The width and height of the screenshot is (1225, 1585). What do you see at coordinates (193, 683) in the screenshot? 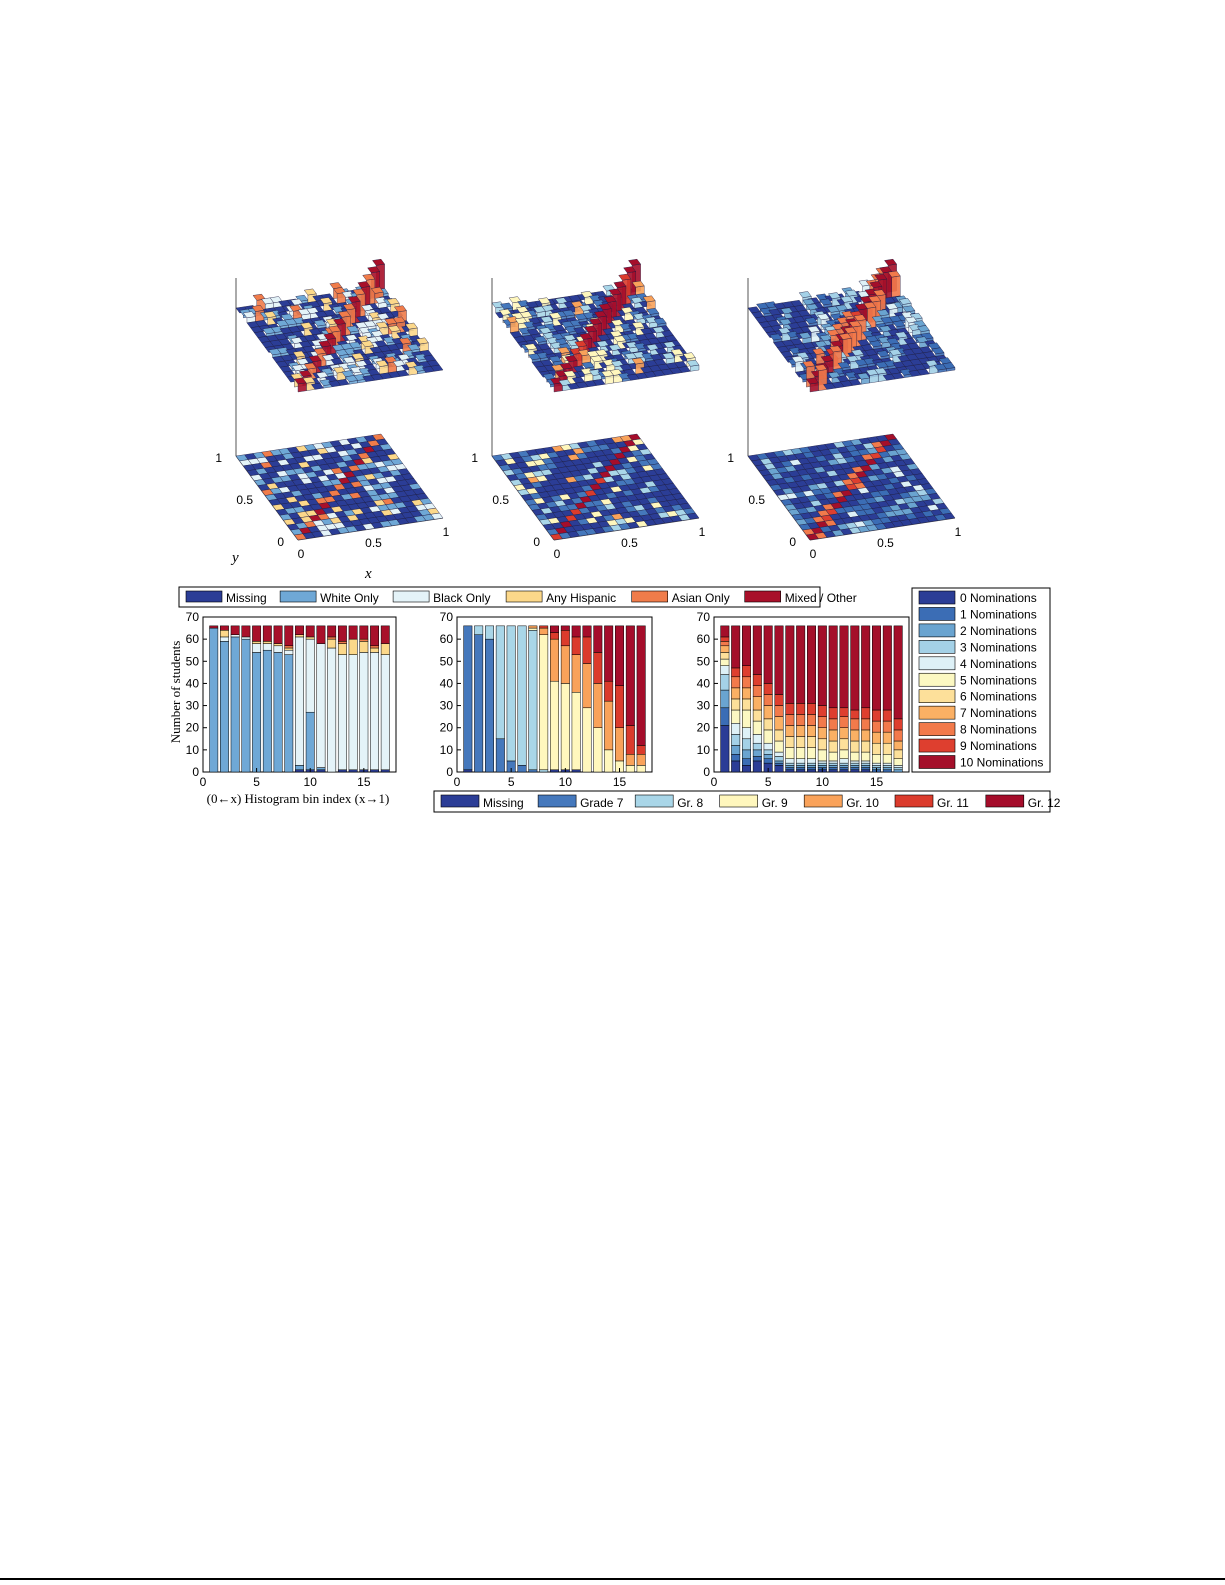
I see `y-tick-label: 40` at bounding box center [193, 683].